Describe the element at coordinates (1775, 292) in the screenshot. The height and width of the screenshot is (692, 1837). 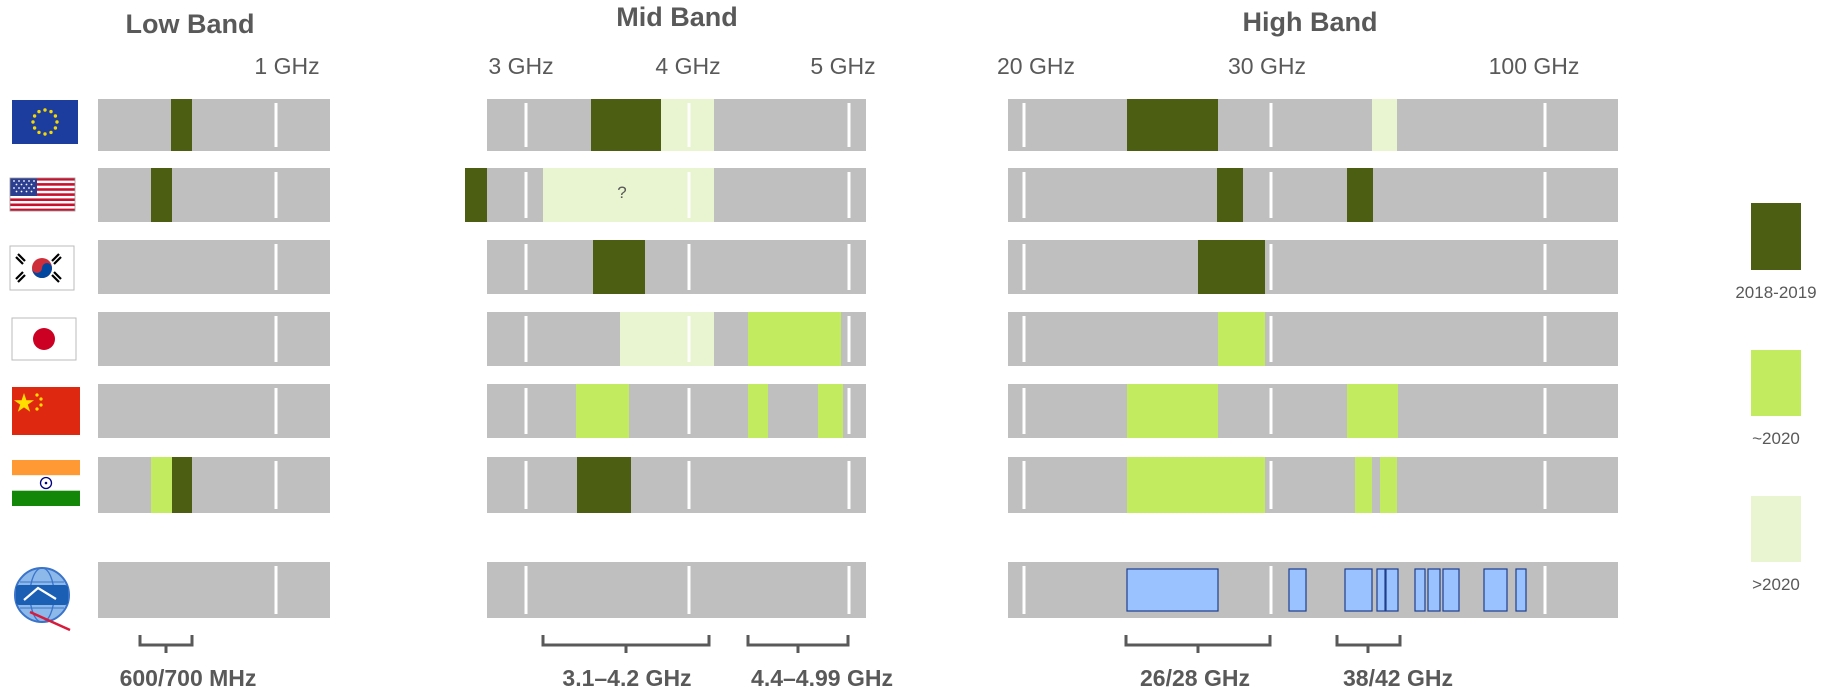
I see `legend-label-2018-2019: 2018-2019` at that location.